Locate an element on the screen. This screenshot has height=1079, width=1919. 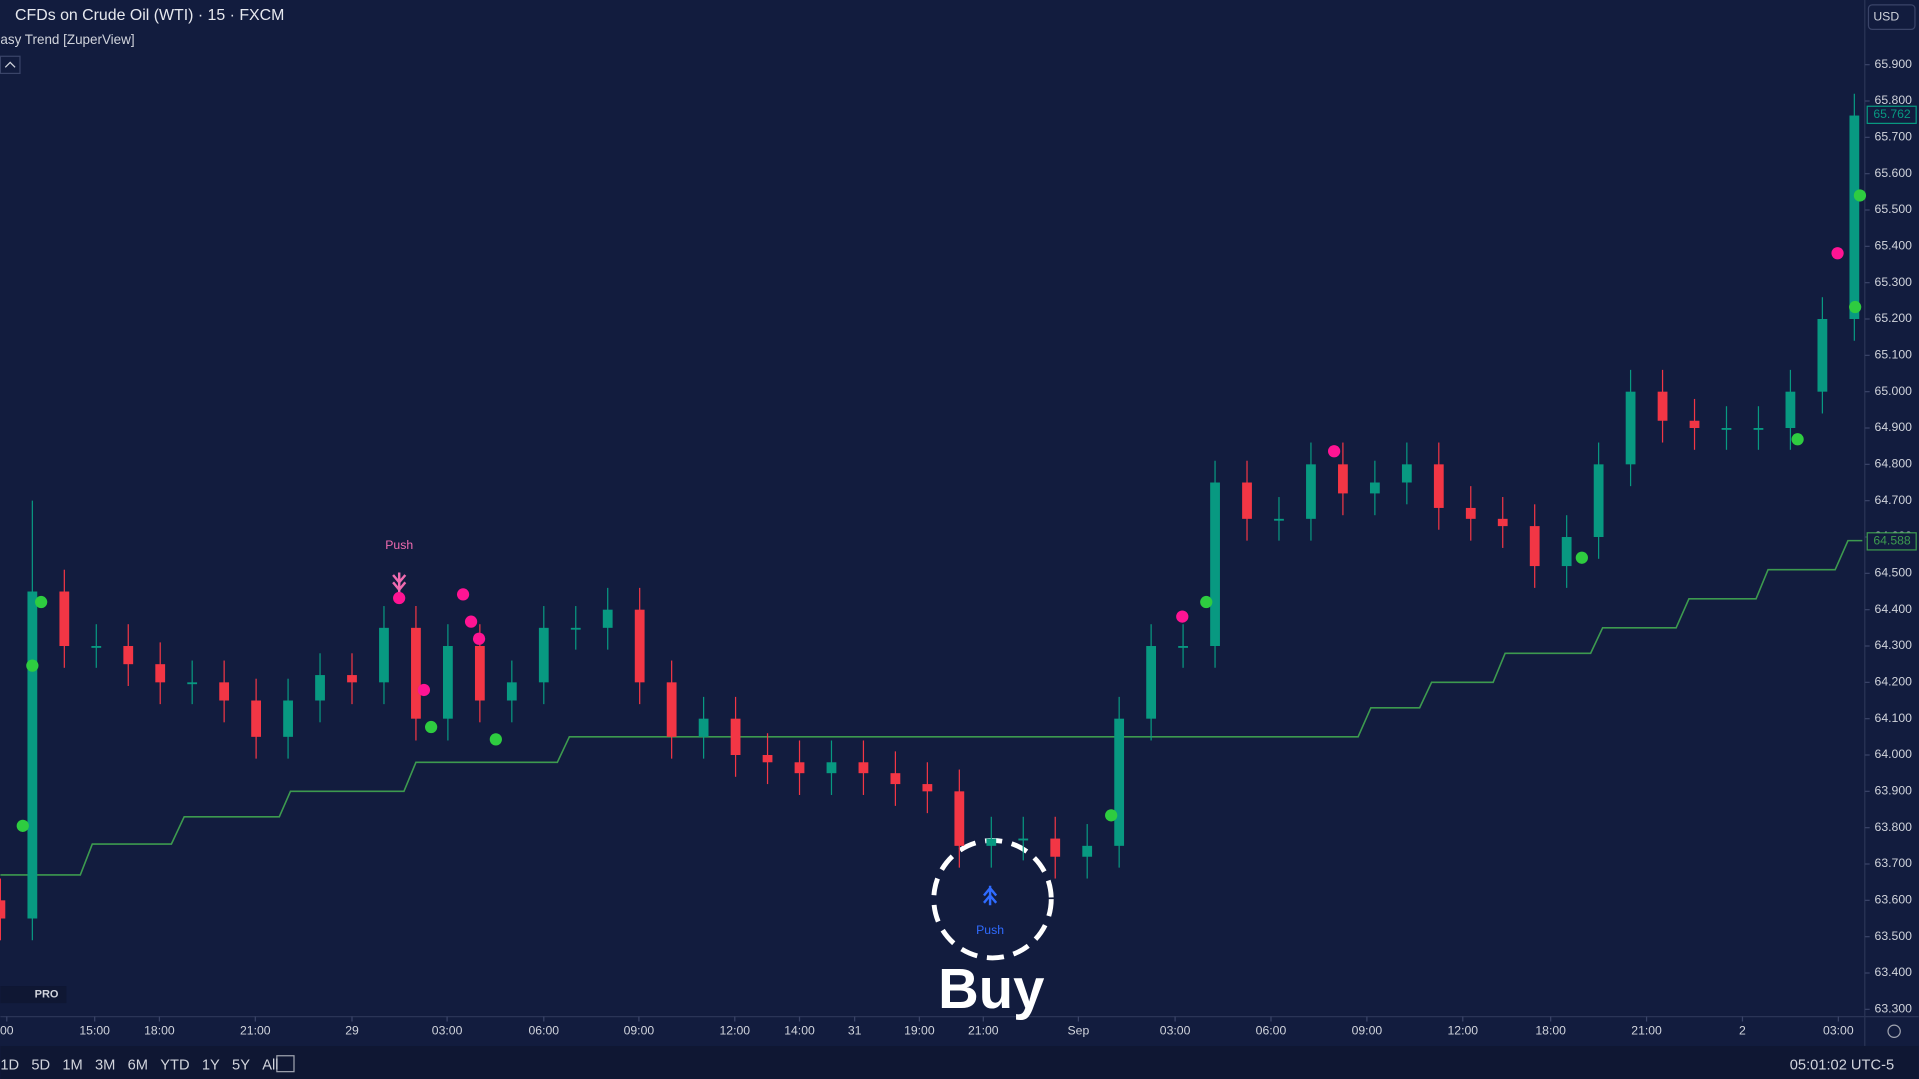
date-range-icon is located at coordinates (285, 1064).